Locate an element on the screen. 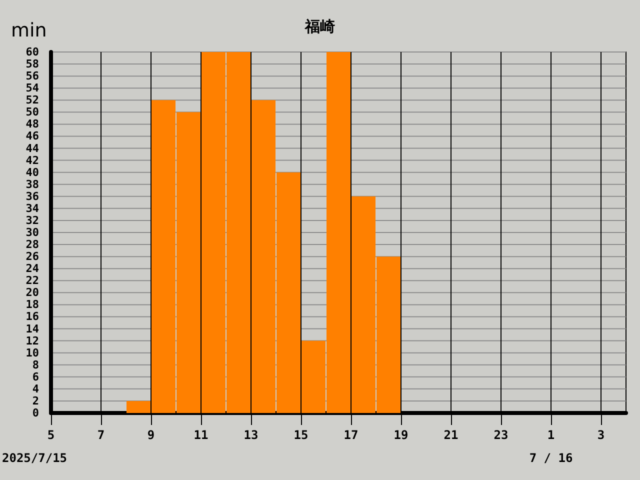 Image resolution: width=640 pixels, height=480 pixels. x-tick-label: 11 is located at coordinates (201, 435).